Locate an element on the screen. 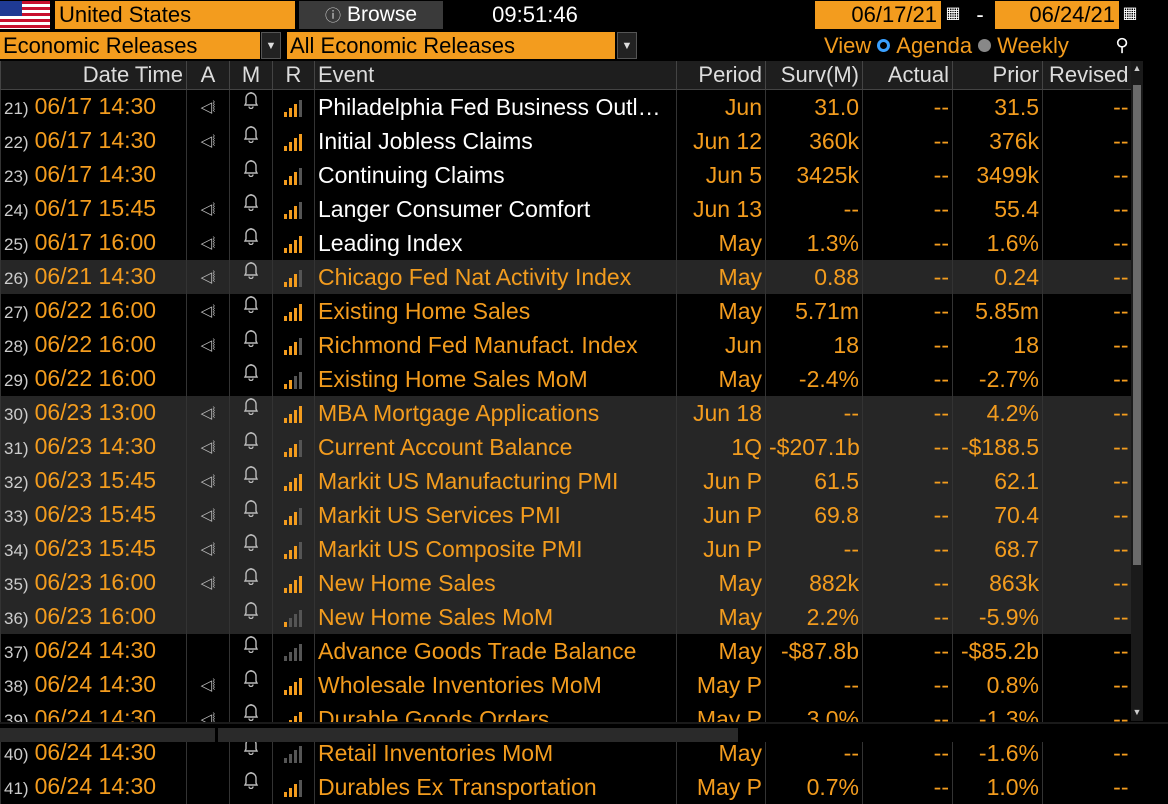 The height and width of the screenshot is (804, 1168). event-name: Leading Index is located at coordinates (496, 243).